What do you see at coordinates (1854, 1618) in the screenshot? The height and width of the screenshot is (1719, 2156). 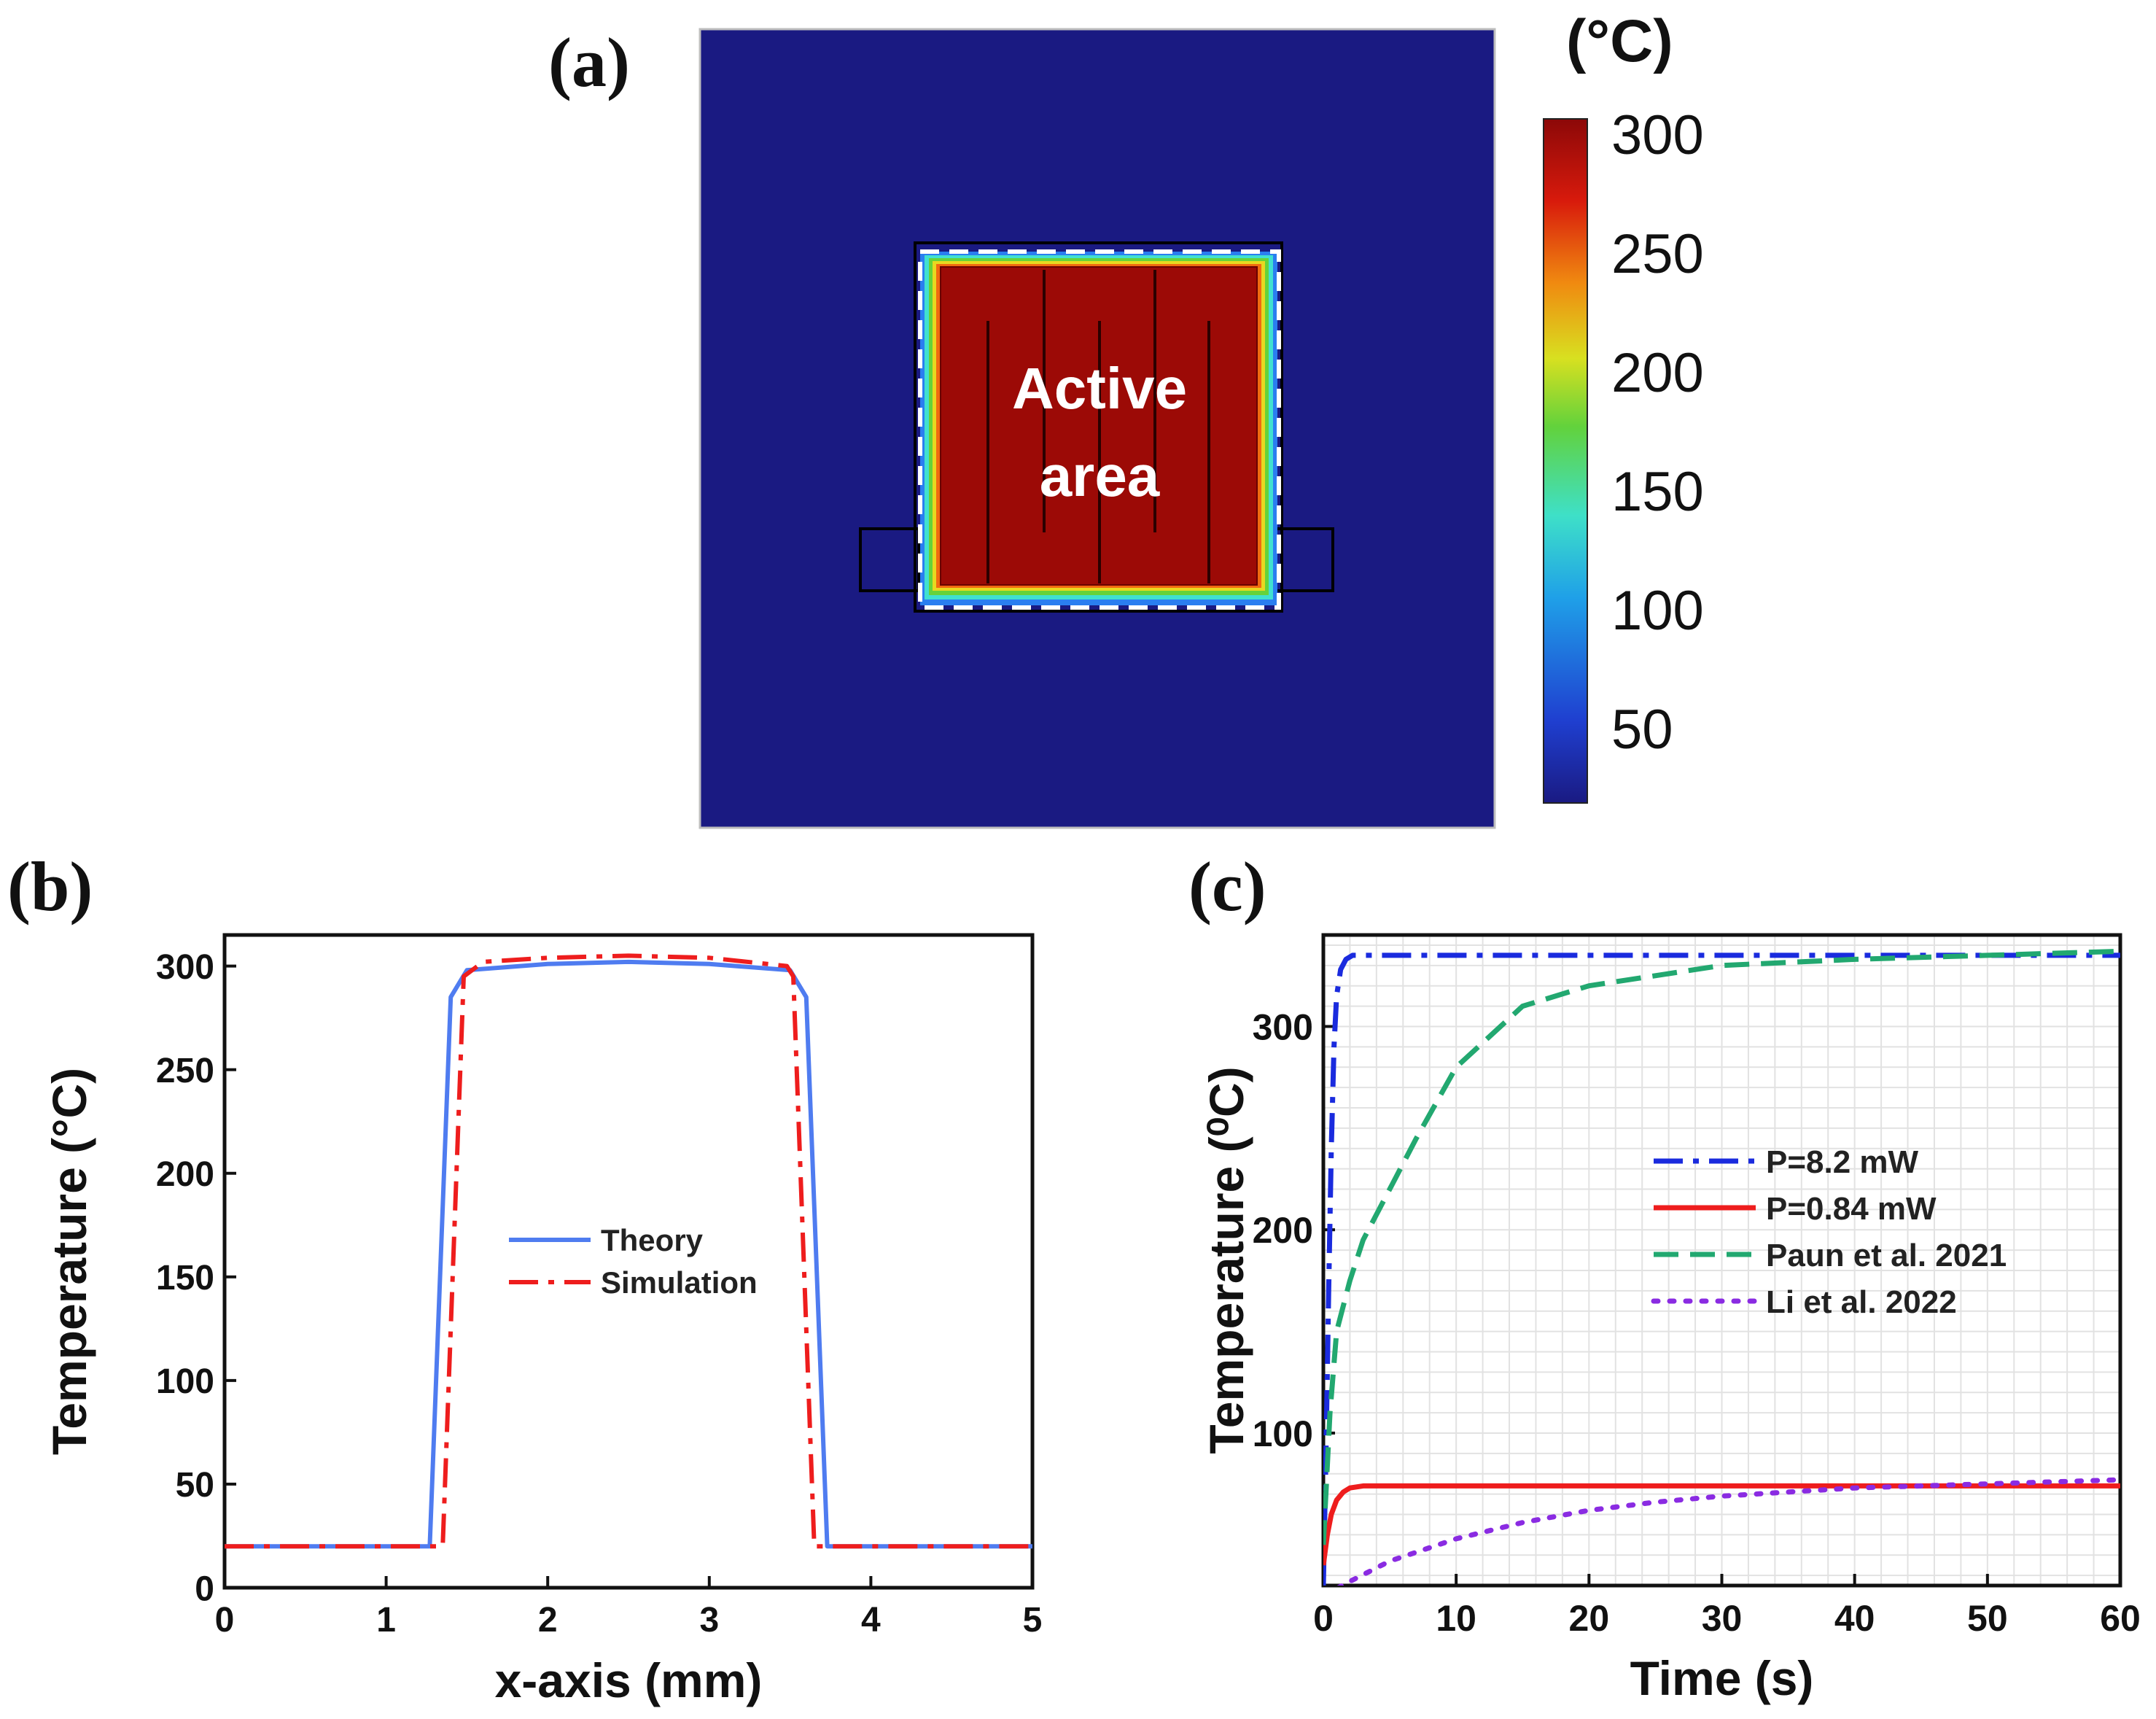 I see `x-tick-label-40: 40` at bounding box center [1854, 1618].